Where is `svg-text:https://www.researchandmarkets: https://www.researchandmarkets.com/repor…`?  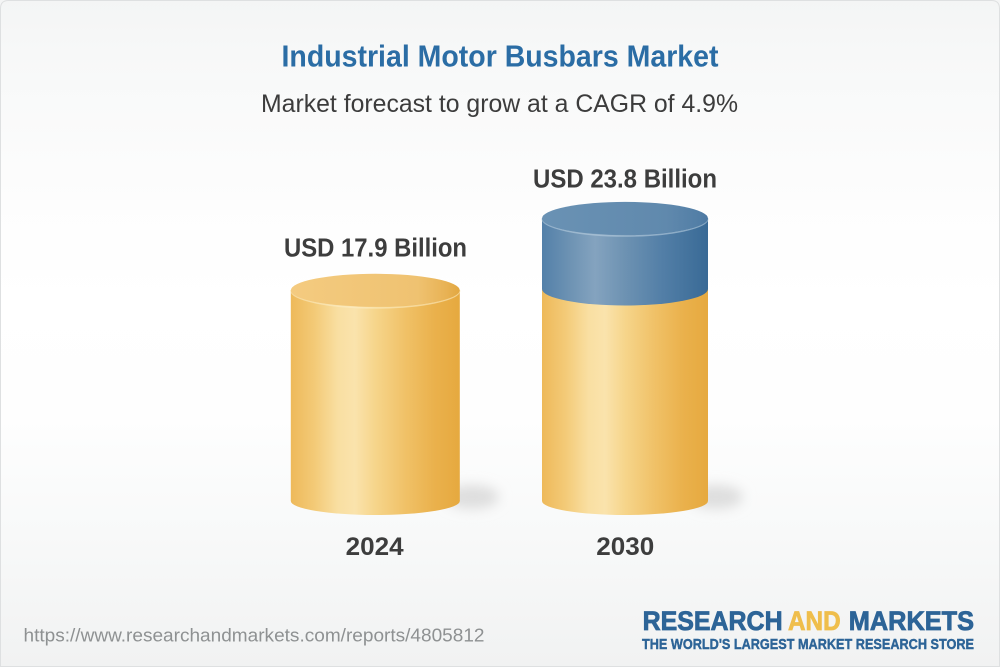
svg-text:https://www.researchandmarkets: https://www.researchandmarkets.com/repor… is located at coordinates (254, 636).